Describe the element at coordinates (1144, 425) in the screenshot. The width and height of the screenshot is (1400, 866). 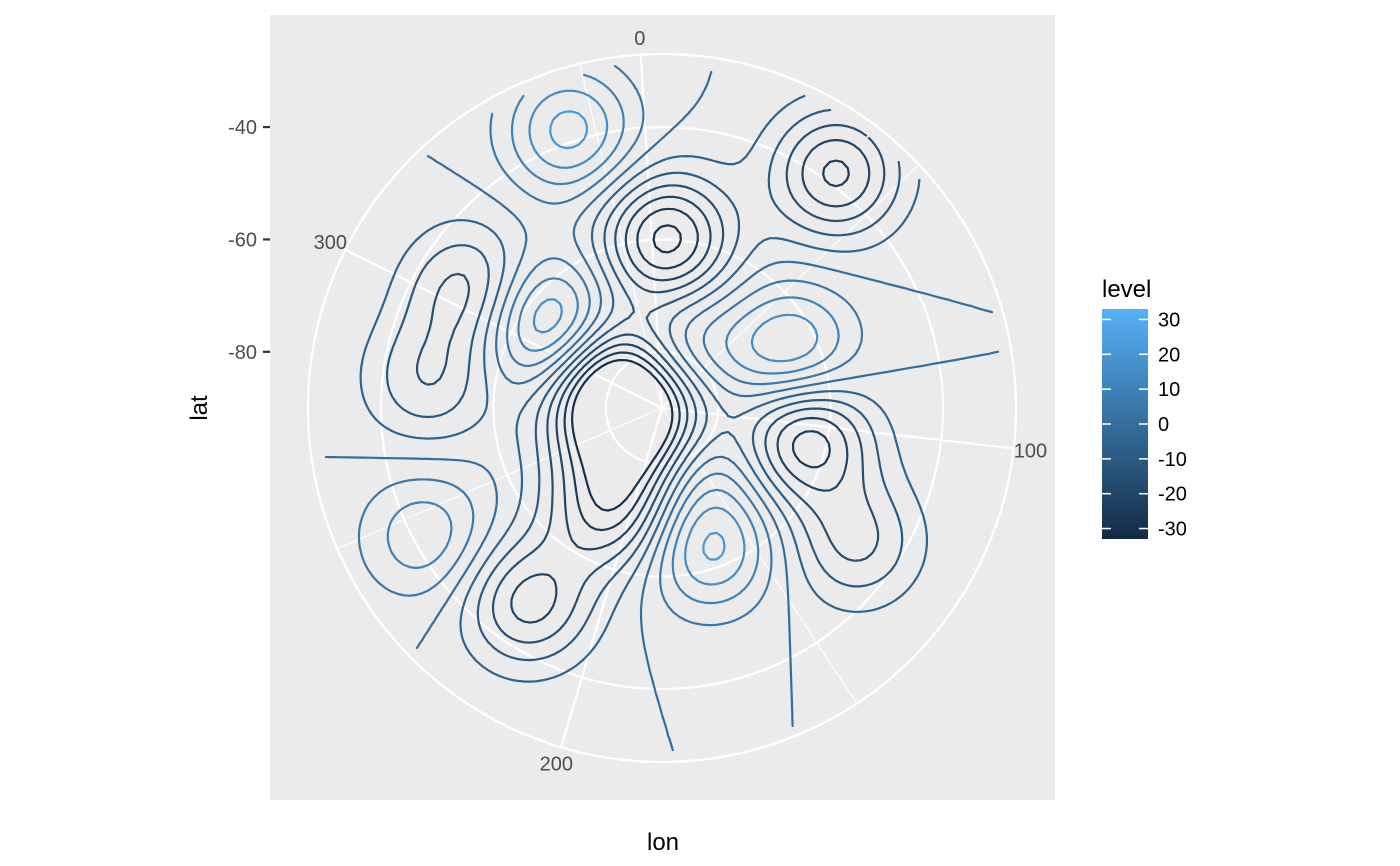
I see `legend-ticks: 30 20 10 0 -10 -20 -30` at that location.